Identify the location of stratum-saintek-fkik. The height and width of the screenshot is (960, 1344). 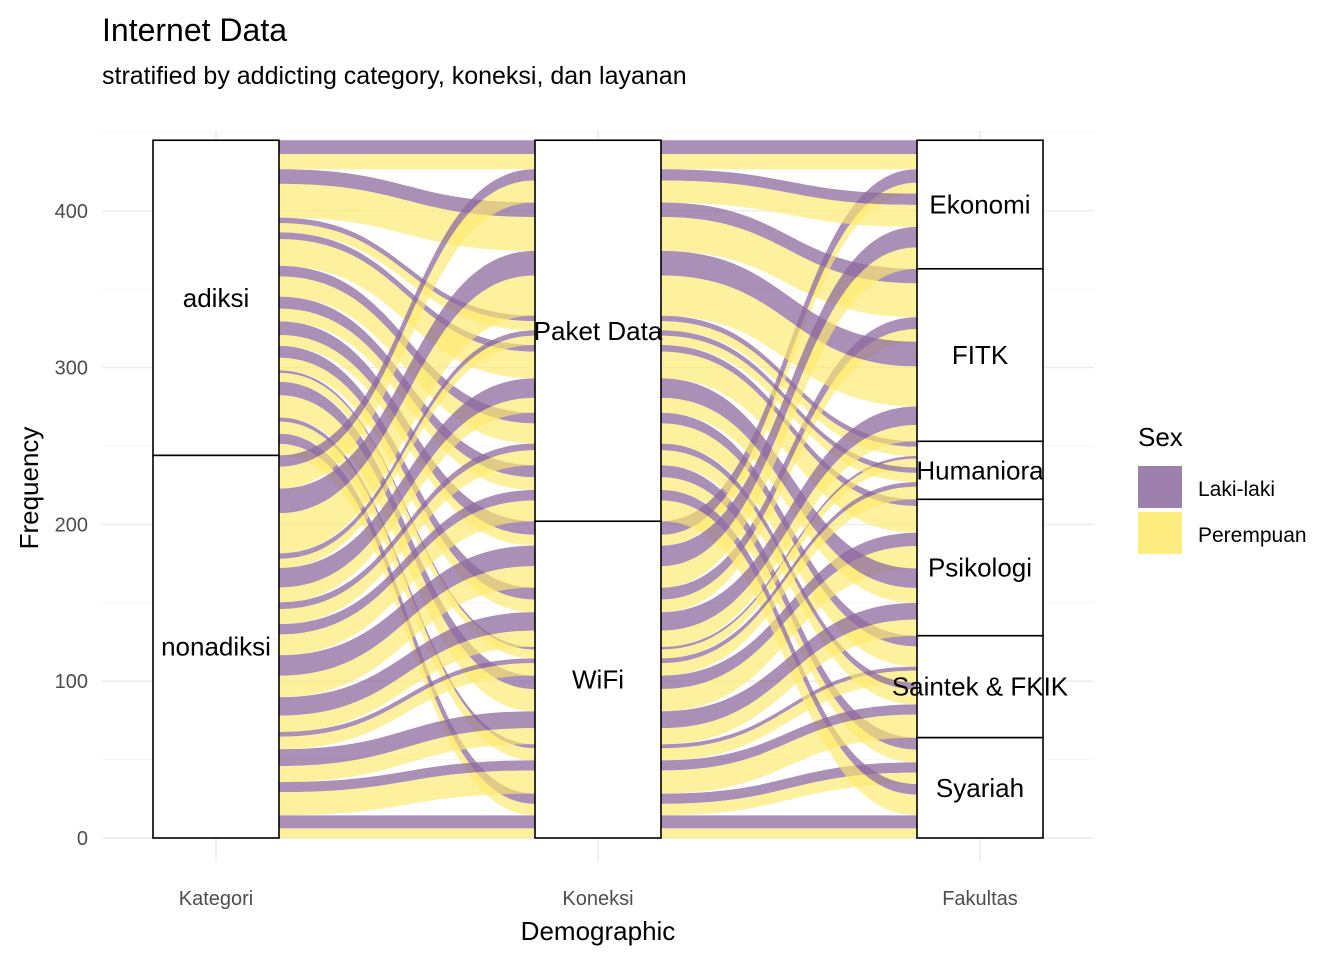
(980, 686).